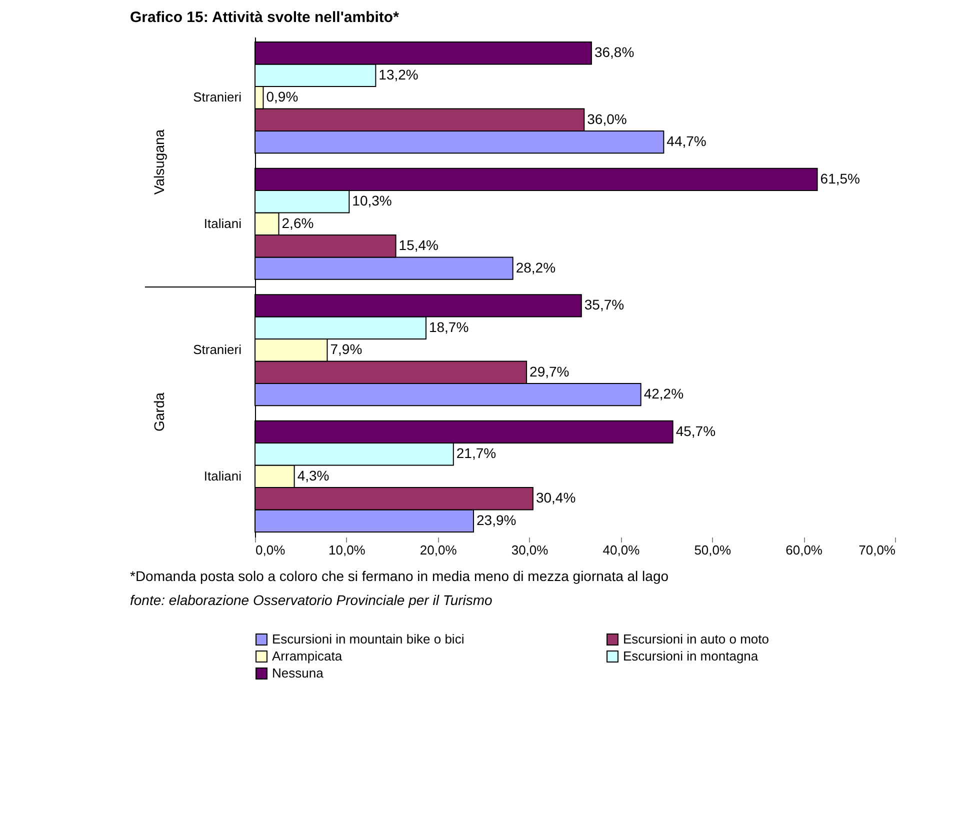  What do you see at coordinates (476, 453) in the screenshot?
I see `data-label: 21,7%` at bounding box center [476, 453].